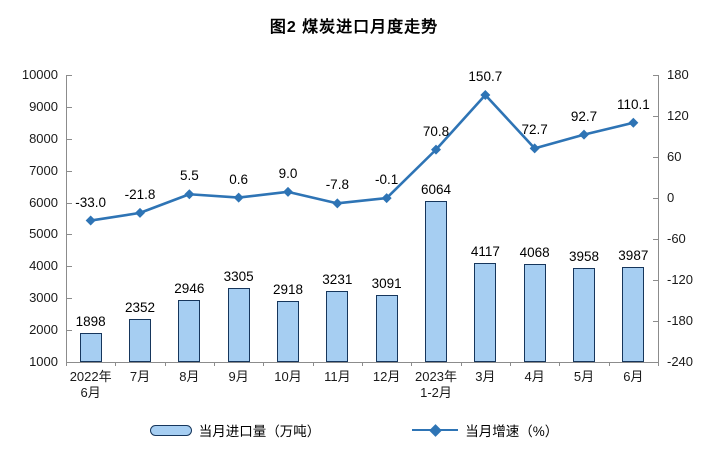 The height and width of the screenshot is (457, 708). I want to click on line-value-label: 0.6, so click(239, 179).